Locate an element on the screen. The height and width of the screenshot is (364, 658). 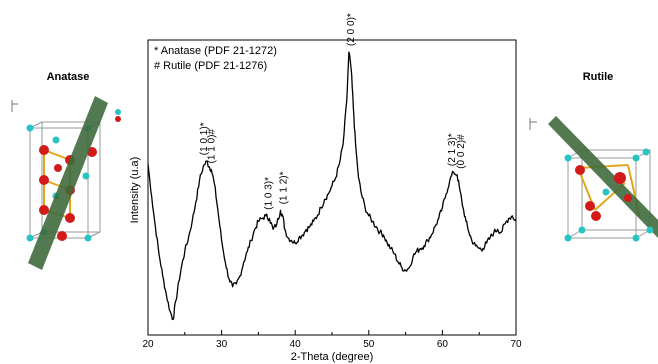
rutile-title: Rutile is located at coordinates (598, 77).